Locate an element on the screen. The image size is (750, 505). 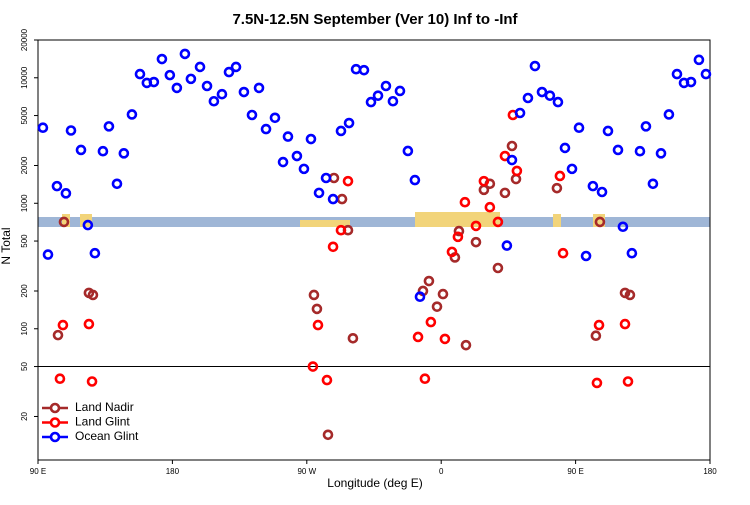
y-axis-label: N Total is located at coordinates (6, 245).